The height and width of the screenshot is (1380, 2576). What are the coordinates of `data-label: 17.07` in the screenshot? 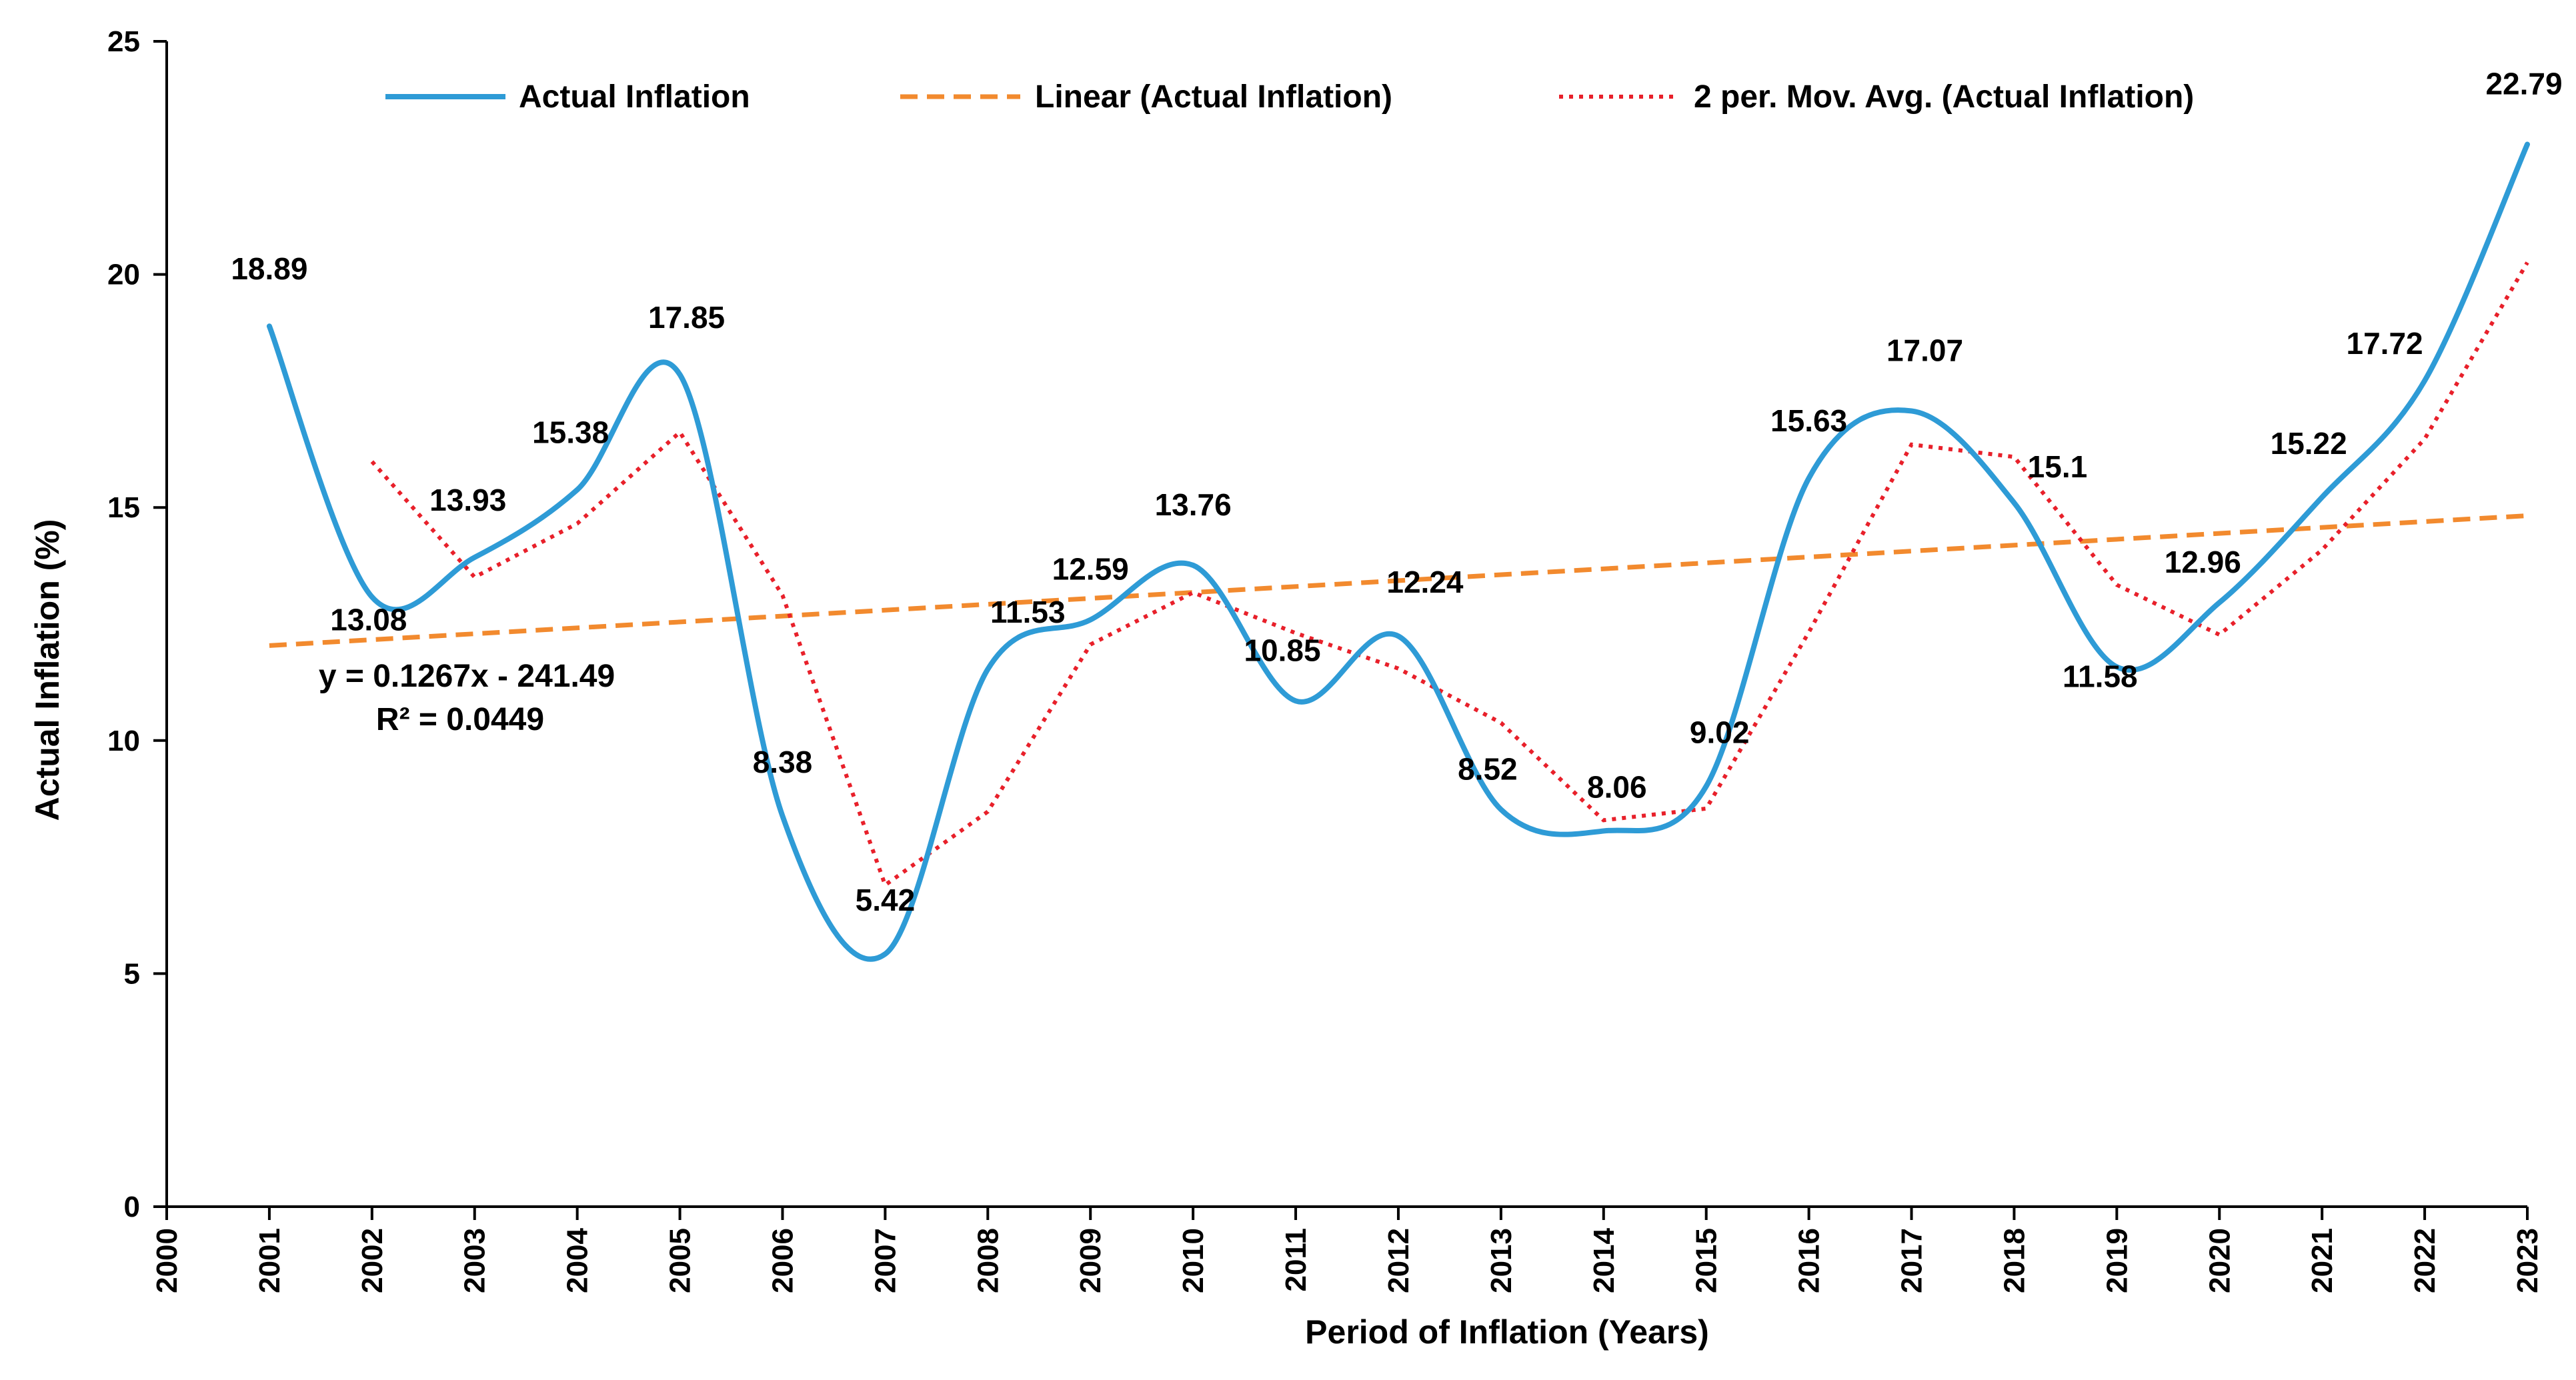 It's located at (1924, 350).